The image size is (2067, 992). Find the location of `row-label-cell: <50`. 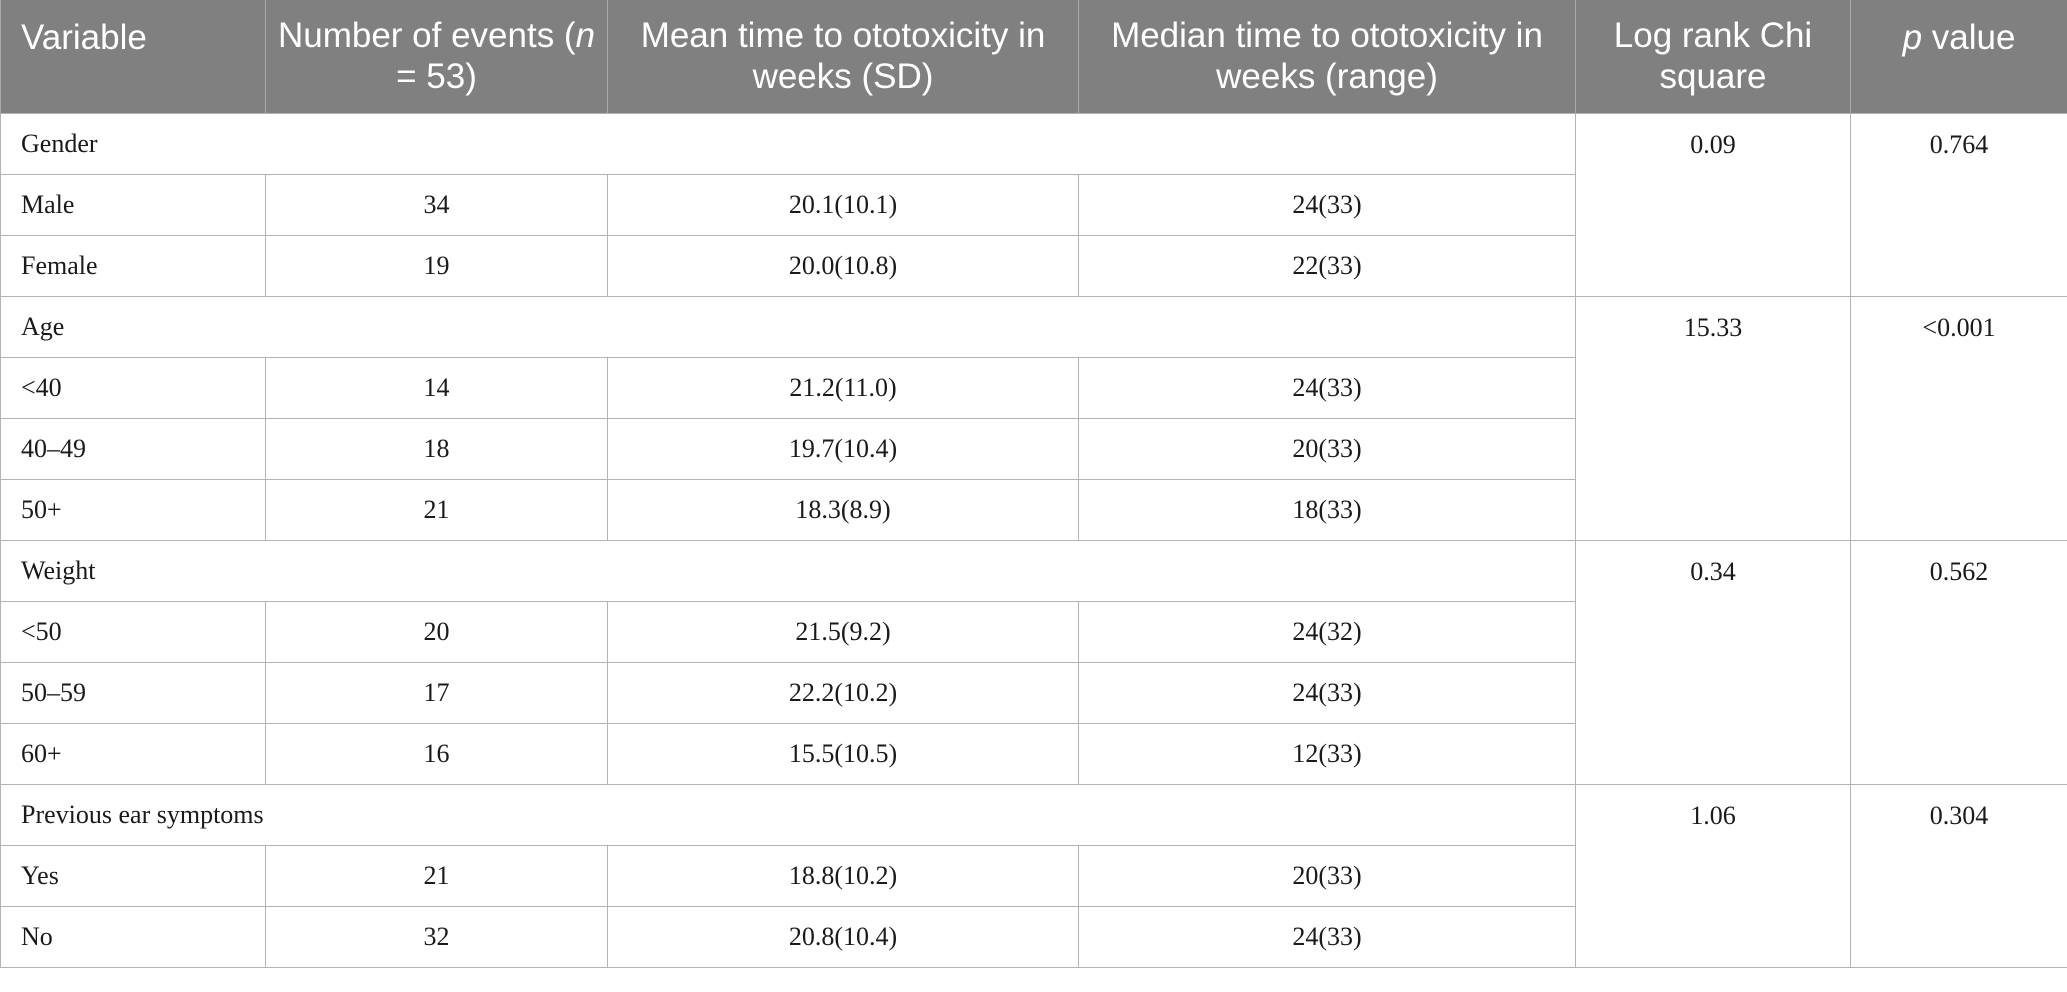

row-label-cell: <50 is located at coordinates (133, 631).